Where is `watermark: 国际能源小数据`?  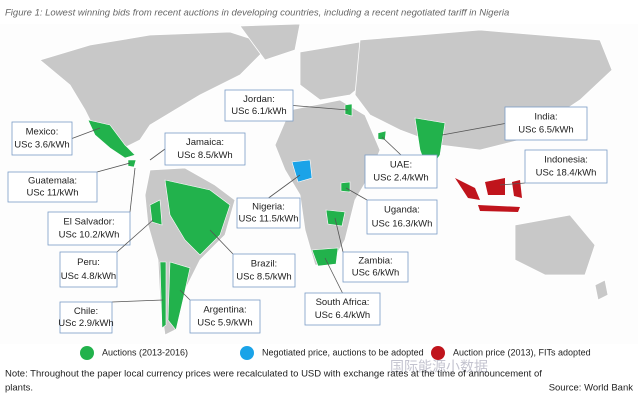
watermark: 国际能源小数据 is located at coordinates (439, 367).